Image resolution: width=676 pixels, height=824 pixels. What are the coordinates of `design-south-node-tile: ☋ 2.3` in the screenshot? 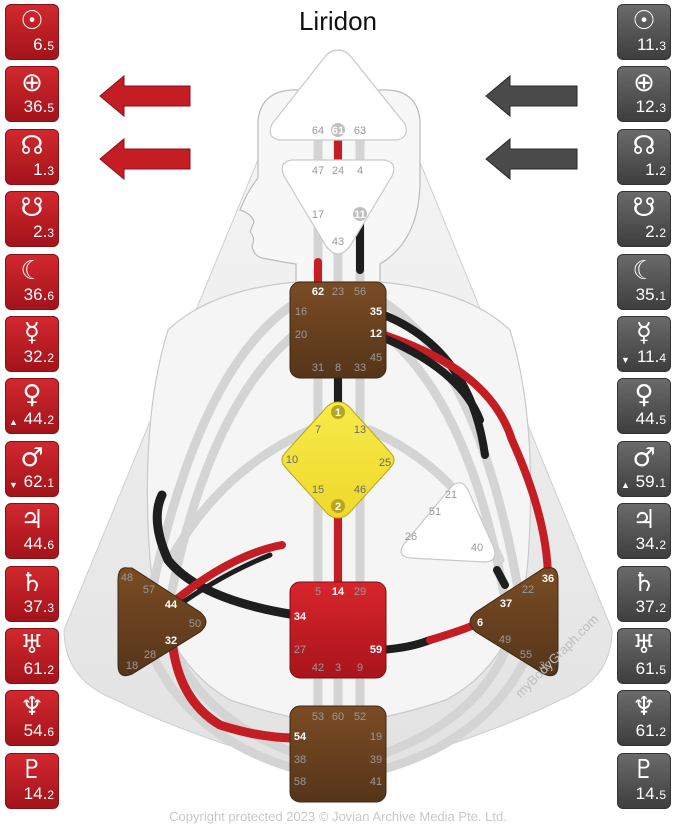 It's located at (32, 219).